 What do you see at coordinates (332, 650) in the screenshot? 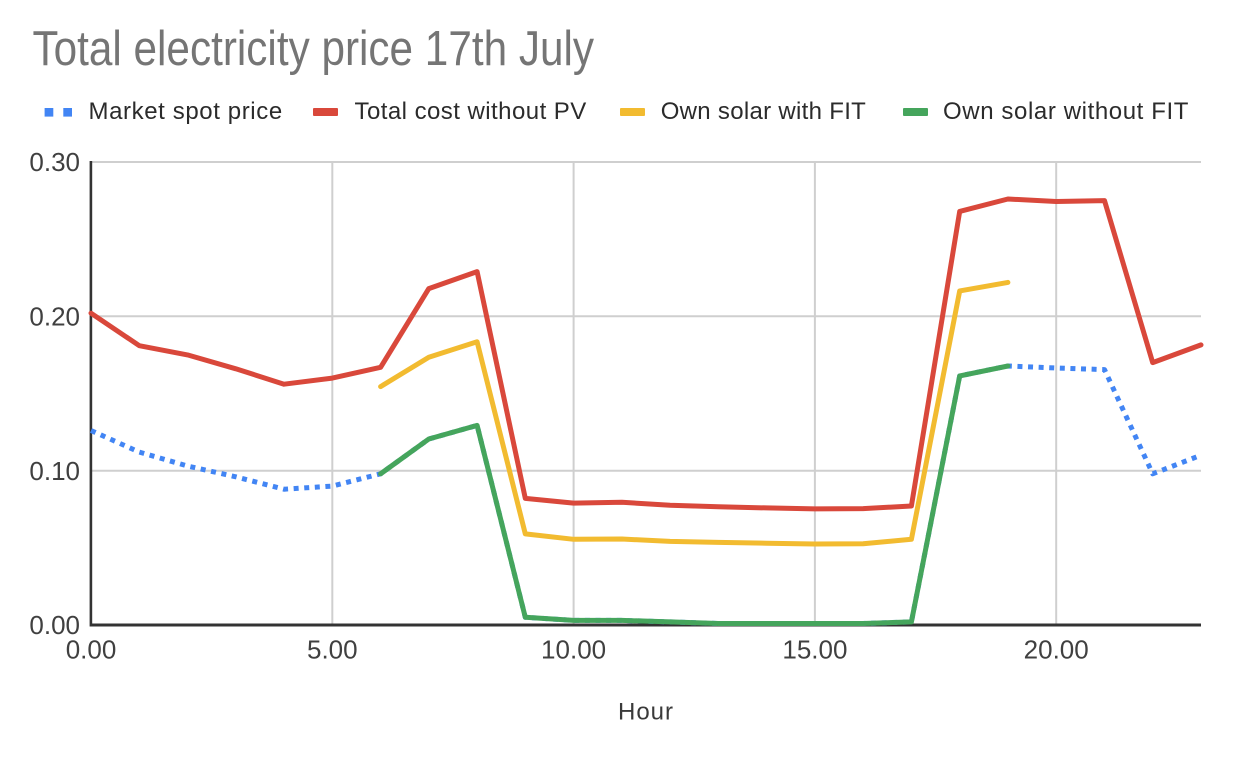
I see `svg-text: 5.00` at bounding box center [332, 650].